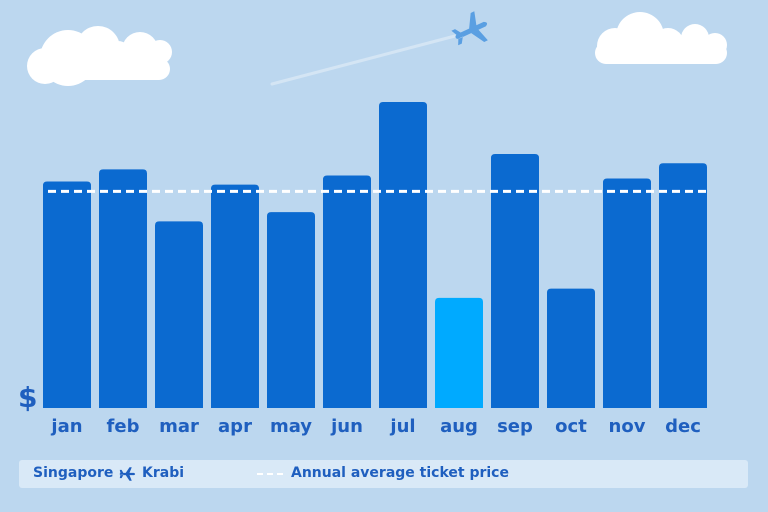 Image resolution: width=768 pixels, height=512 pixels. Describe the element at coordinates (683, 426) in the screenshot. I see `x-tick-label-dec: dec` at that location.